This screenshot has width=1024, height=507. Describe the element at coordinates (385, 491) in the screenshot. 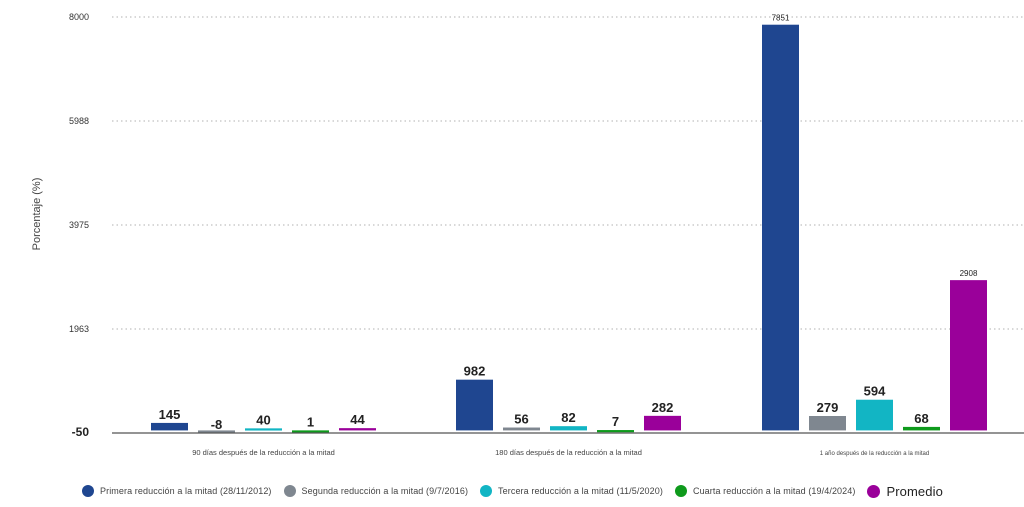

I see `legend-label: Segunda reducción a la mitad (9/7/2016)` at that location.